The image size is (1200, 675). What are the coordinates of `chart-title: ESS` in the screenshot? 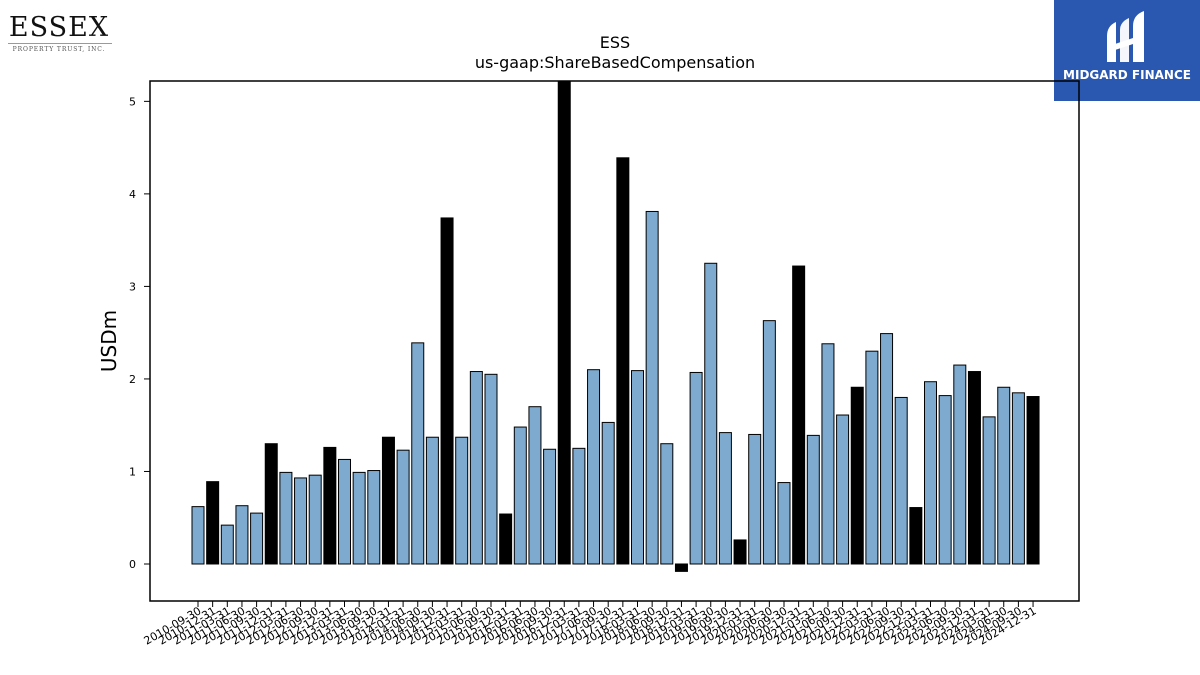 It's located at (615, 42).